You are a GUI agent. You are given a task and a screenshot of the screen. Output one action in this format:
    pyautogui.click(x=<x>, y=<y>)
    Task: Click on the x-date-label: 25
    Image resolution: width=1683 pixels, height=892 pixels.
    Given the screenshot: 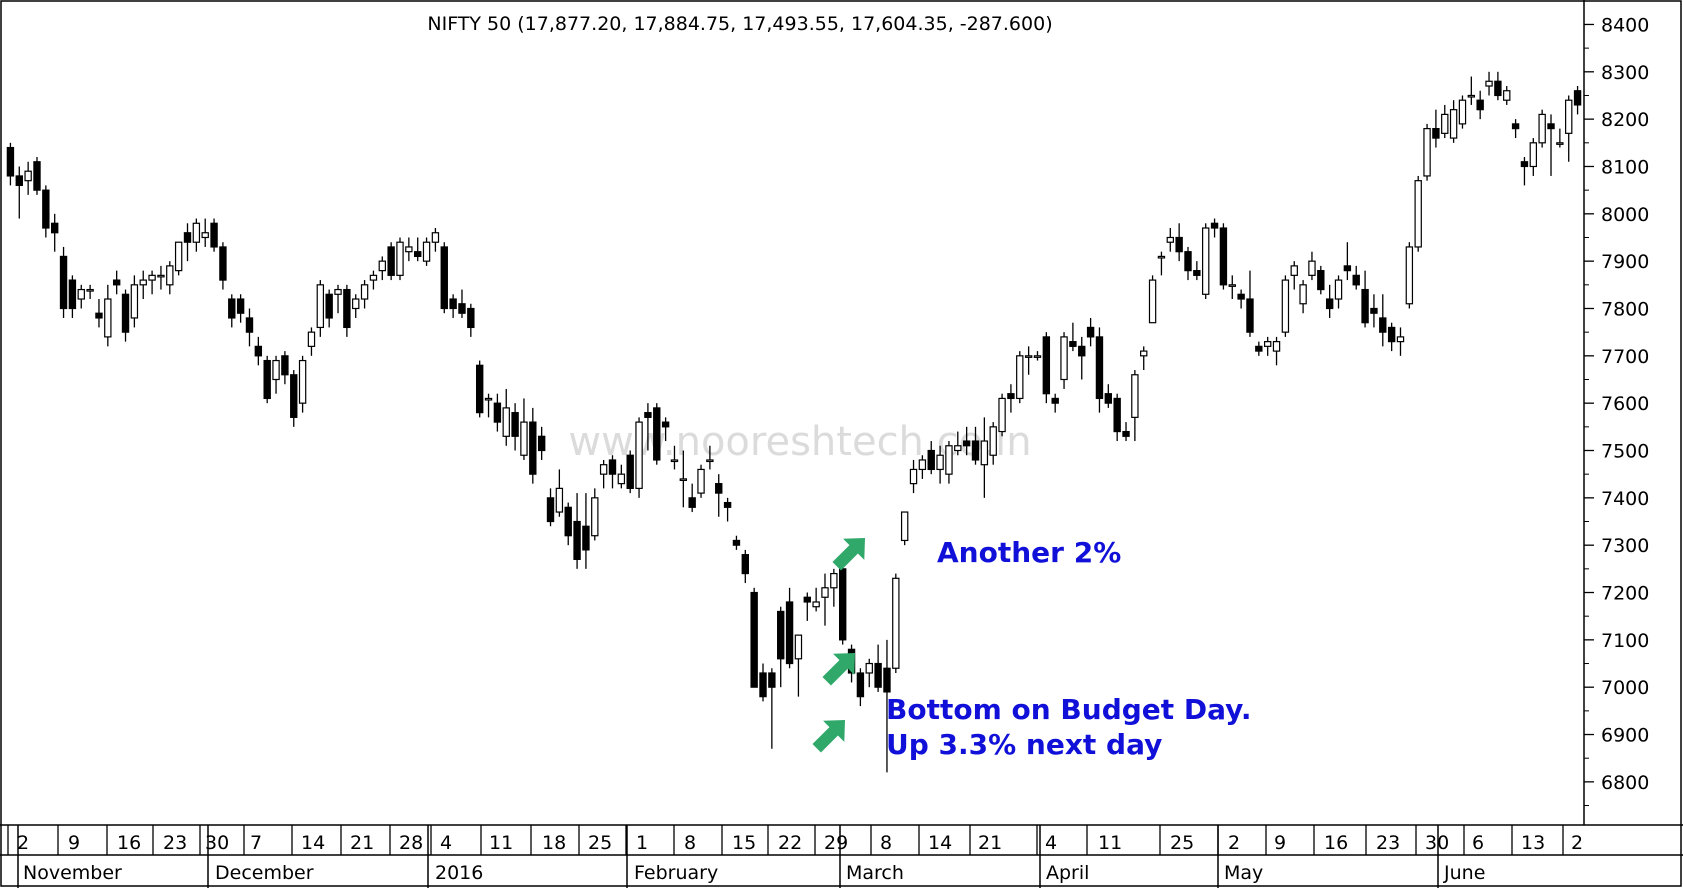 What is the action you would take?
    pyautogui.click(x=1182, y=843)
    